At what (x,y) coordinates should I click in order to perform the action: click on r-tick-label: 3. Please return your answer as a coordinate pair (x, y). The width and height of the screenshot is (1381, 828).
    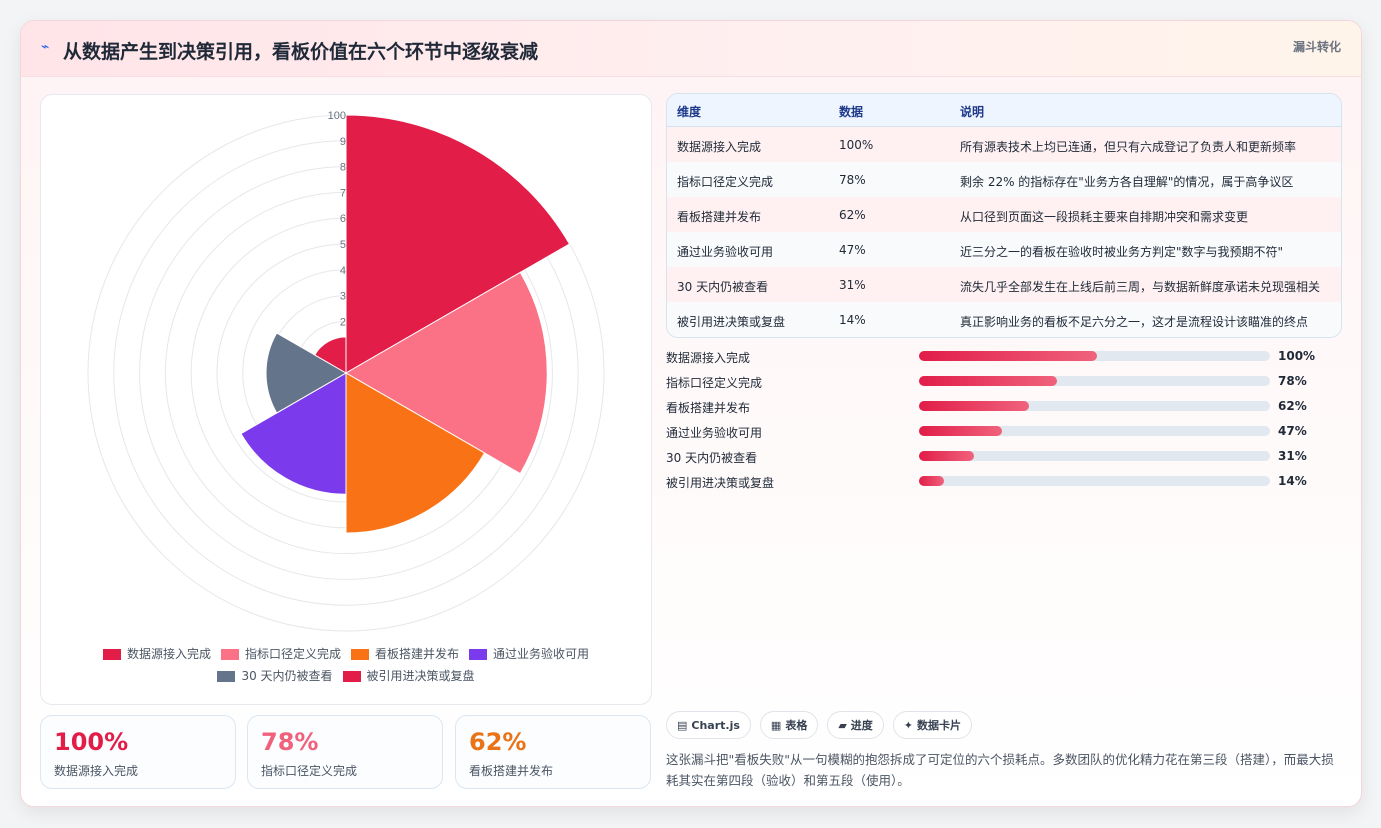
    Looking at the image, I should click on (343, 297).